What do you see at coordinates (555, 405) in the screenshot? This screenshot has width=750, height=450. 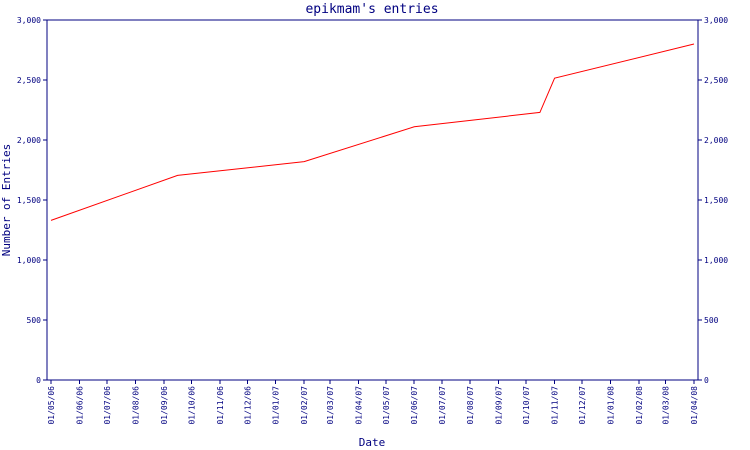 I see `x-tick-label: 01/11/07` at bounding box center [555, 405].